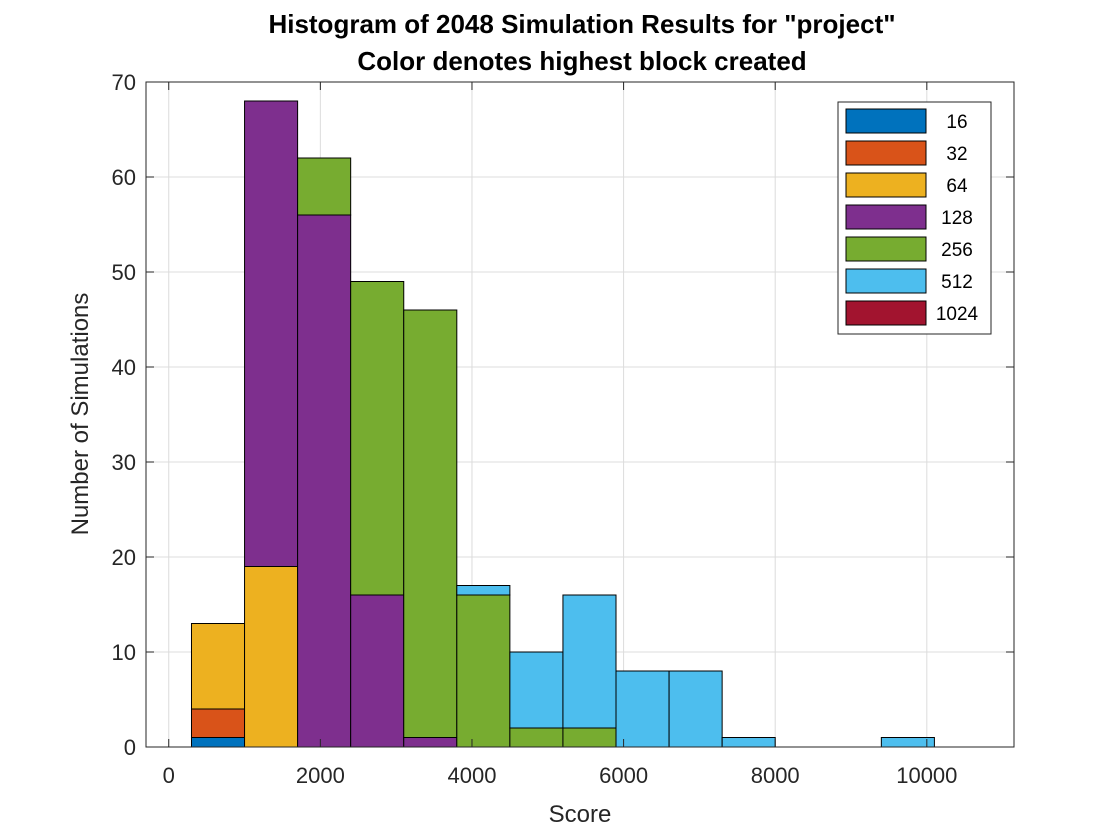 Image resolution: width=1120 pixels, height=840 pixels. What do you see at coordinates (956, 122) in the screenshot?
I see `legend-label: 16` at bounding box center [956, 122].